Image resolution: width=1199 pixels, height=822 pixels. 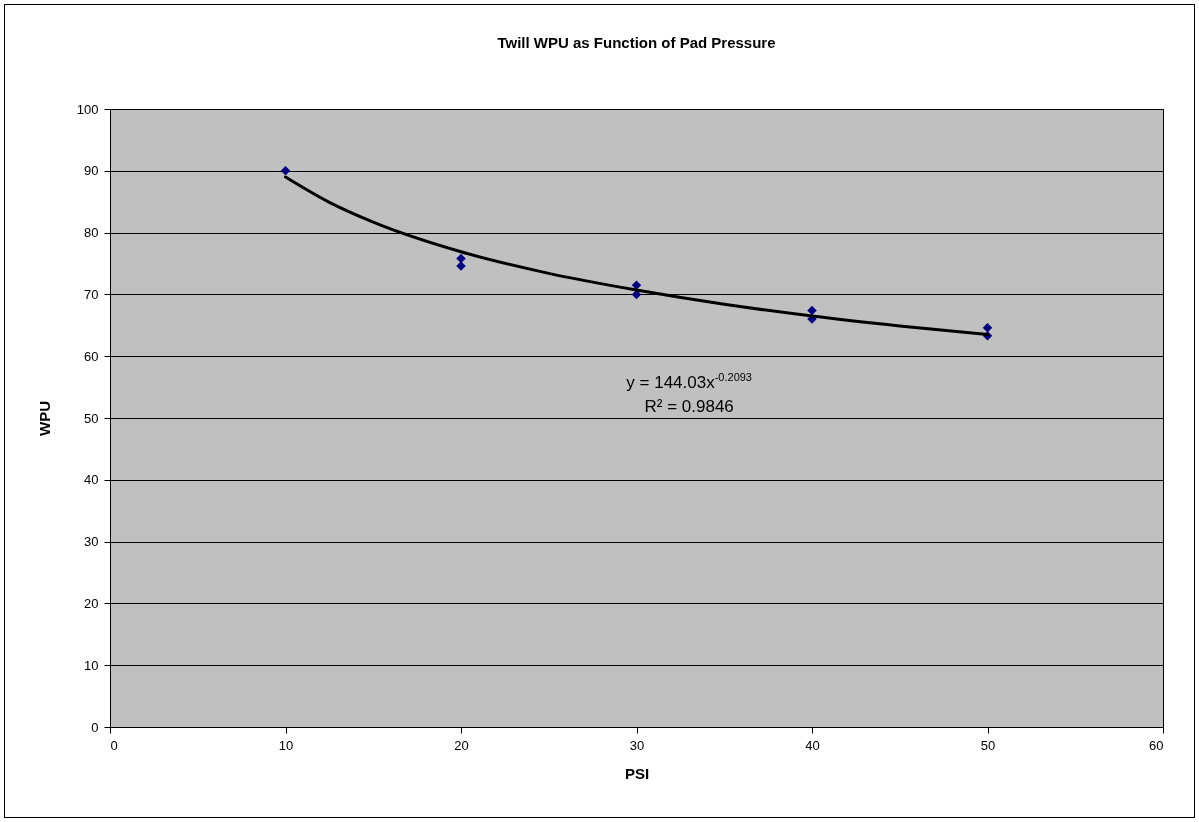 I want to click on x-tick-label: 10, so click(x=286, y=745).